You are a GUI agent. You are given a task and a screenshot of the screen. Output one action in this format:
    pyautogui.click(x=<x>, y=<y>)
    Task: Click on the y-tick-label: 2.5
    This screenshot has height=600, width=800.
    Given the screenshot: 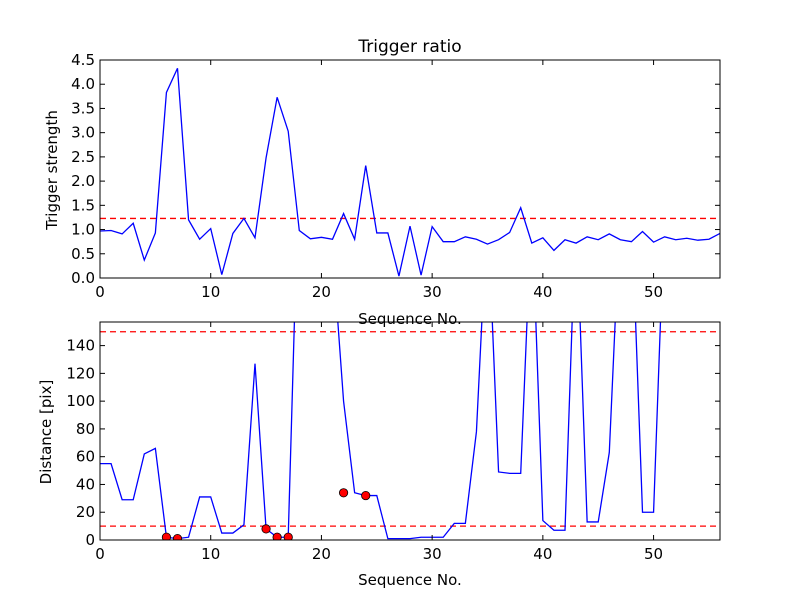 What is the action you would take?
    pyautogui.click(x=83, y=157)
    